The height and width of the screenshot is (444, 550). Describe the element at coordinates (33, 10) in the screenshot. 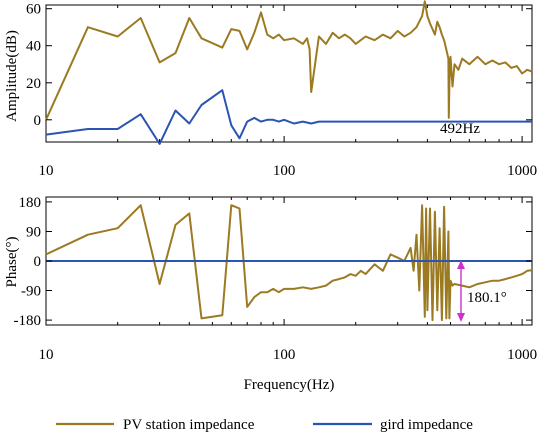

I see `amplitude-y-tick-label: 60` at that location.